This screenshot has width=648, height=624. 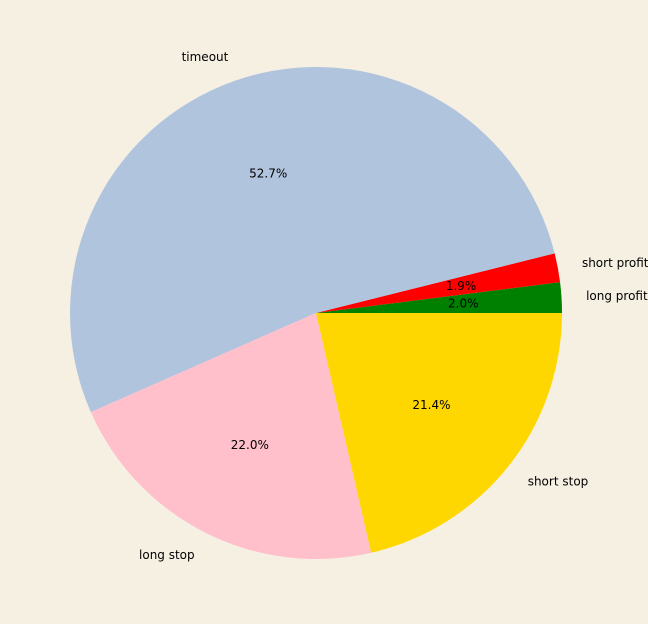 What do you see at coordinates (268, 173) in the screenshot?
I see `pct-label-timeout: 52.7%` at bounding box center [268, 173].